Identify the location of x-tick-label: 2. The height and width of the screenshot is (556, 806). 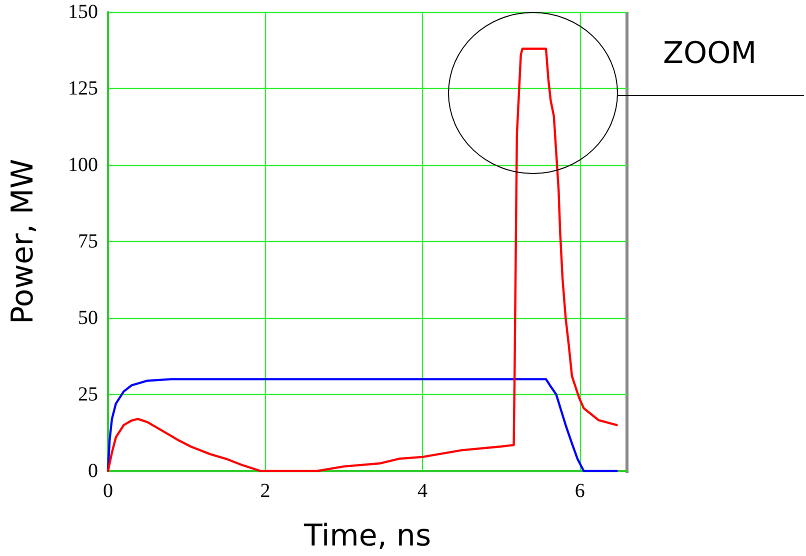
(265, 491).